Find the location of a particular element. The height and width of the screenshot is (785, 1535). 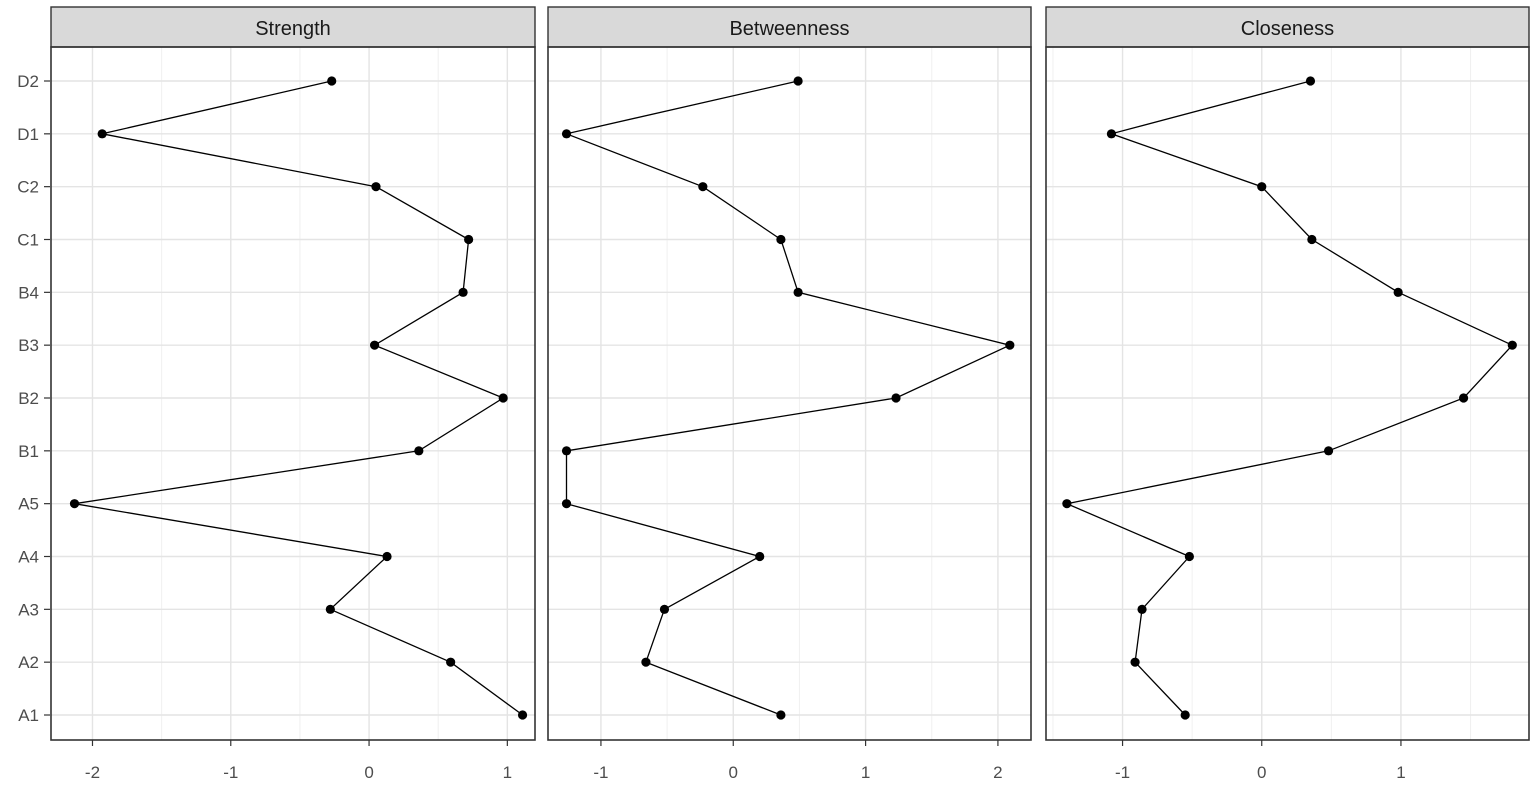

x-tick-label: -2 is located at coordinates (92, 772).